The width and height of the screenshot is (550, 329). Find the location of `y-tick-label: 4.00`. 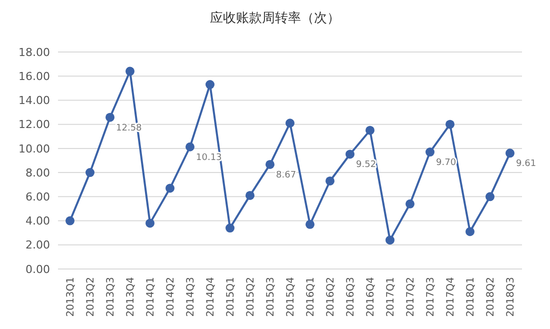

y-tick-label: 4.00 is located at coordinates (38, 221).